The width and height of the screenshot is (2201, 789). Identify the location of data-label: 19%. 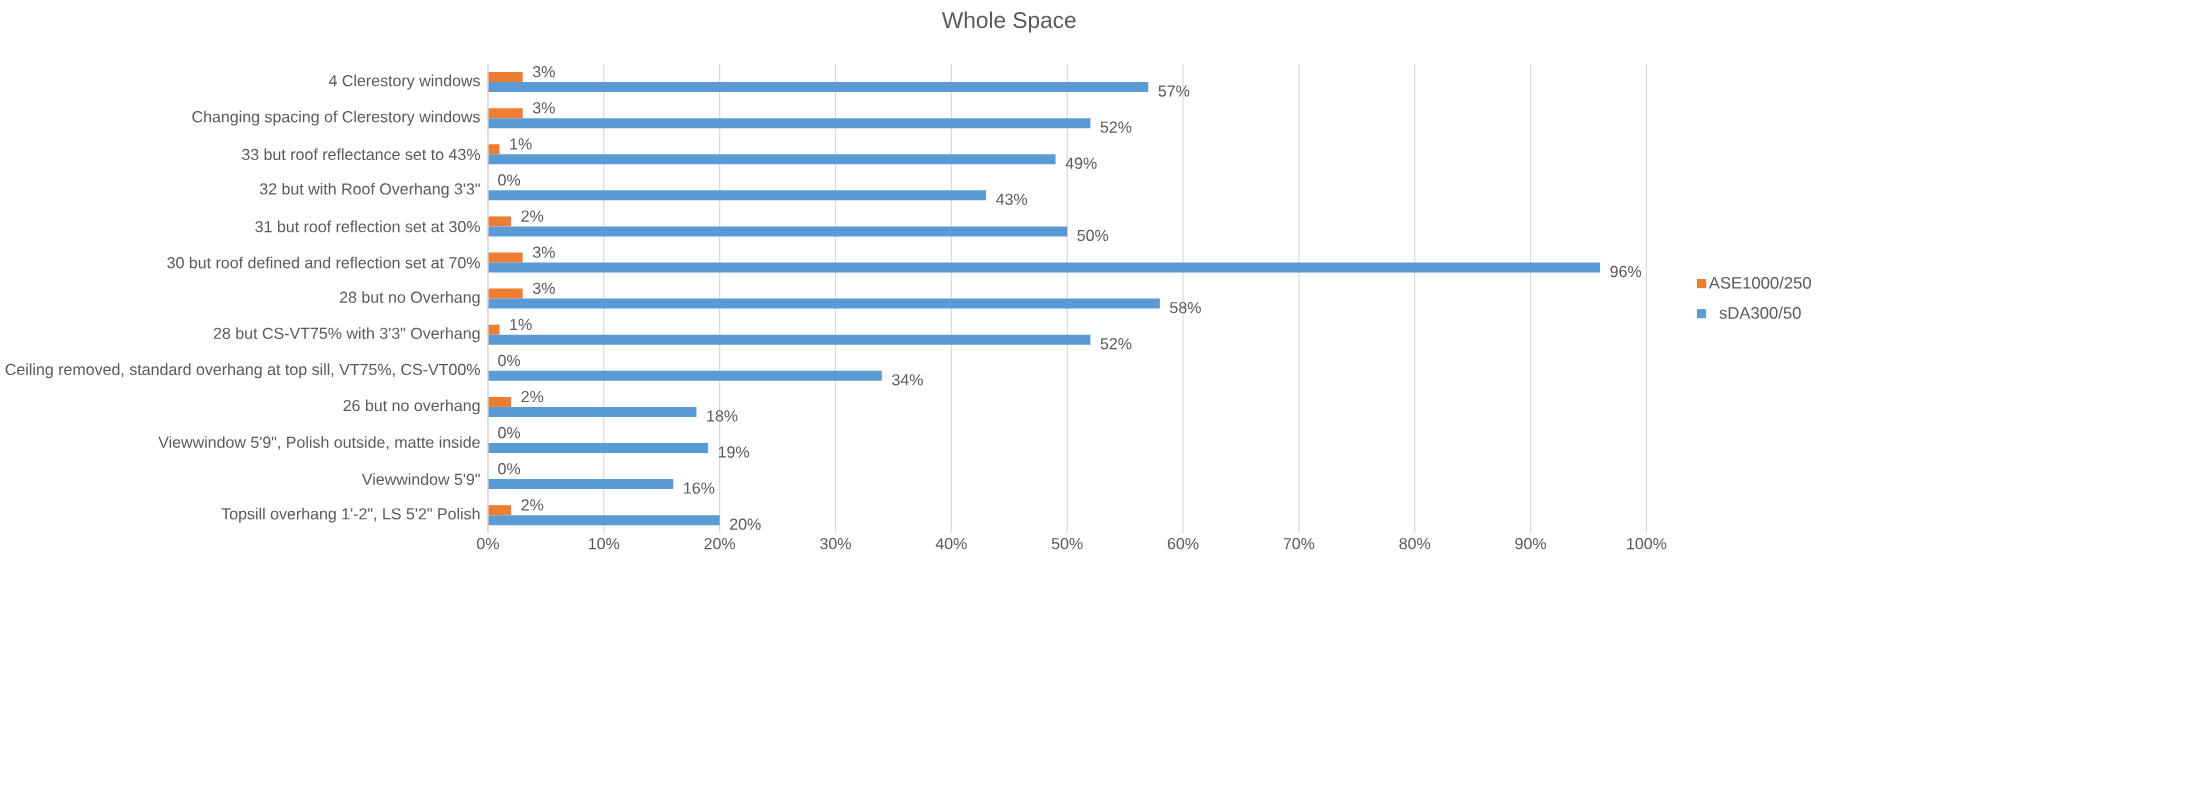
(734, 452).